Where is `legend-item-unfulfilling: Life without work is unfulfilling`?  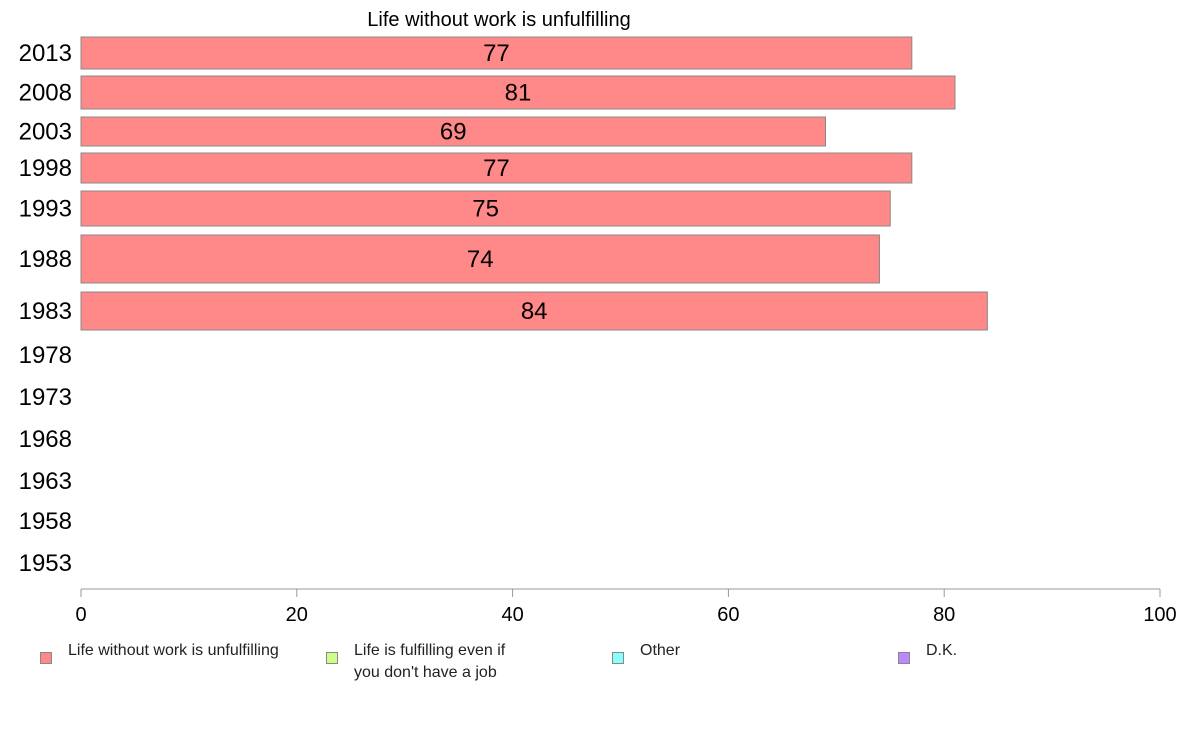
legend-item-unfulfilling: Life without work is unfulfilling is located at coordinates (159, 652).